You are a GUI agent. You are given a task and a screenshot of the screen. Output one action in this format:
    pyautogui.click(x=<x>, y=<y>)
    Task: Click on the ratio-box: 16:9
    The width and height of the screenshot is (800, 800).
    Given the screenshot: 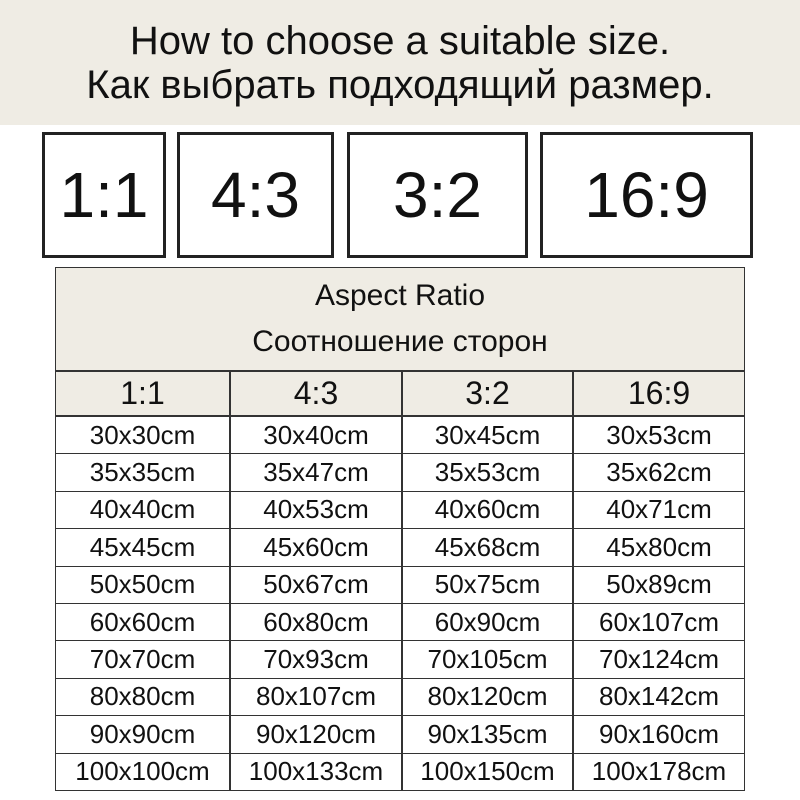 What is the action you would take?
    pyautogui.click(x=646, y=195)
    